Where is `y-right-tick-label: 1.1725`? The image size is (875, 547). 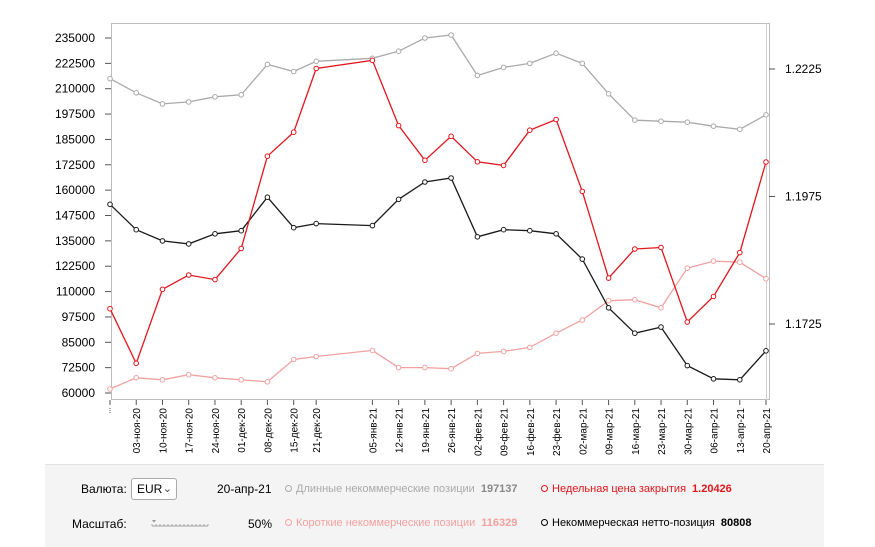 y-right-tick-label: 1.1725 is located at coordinates (803, 324).